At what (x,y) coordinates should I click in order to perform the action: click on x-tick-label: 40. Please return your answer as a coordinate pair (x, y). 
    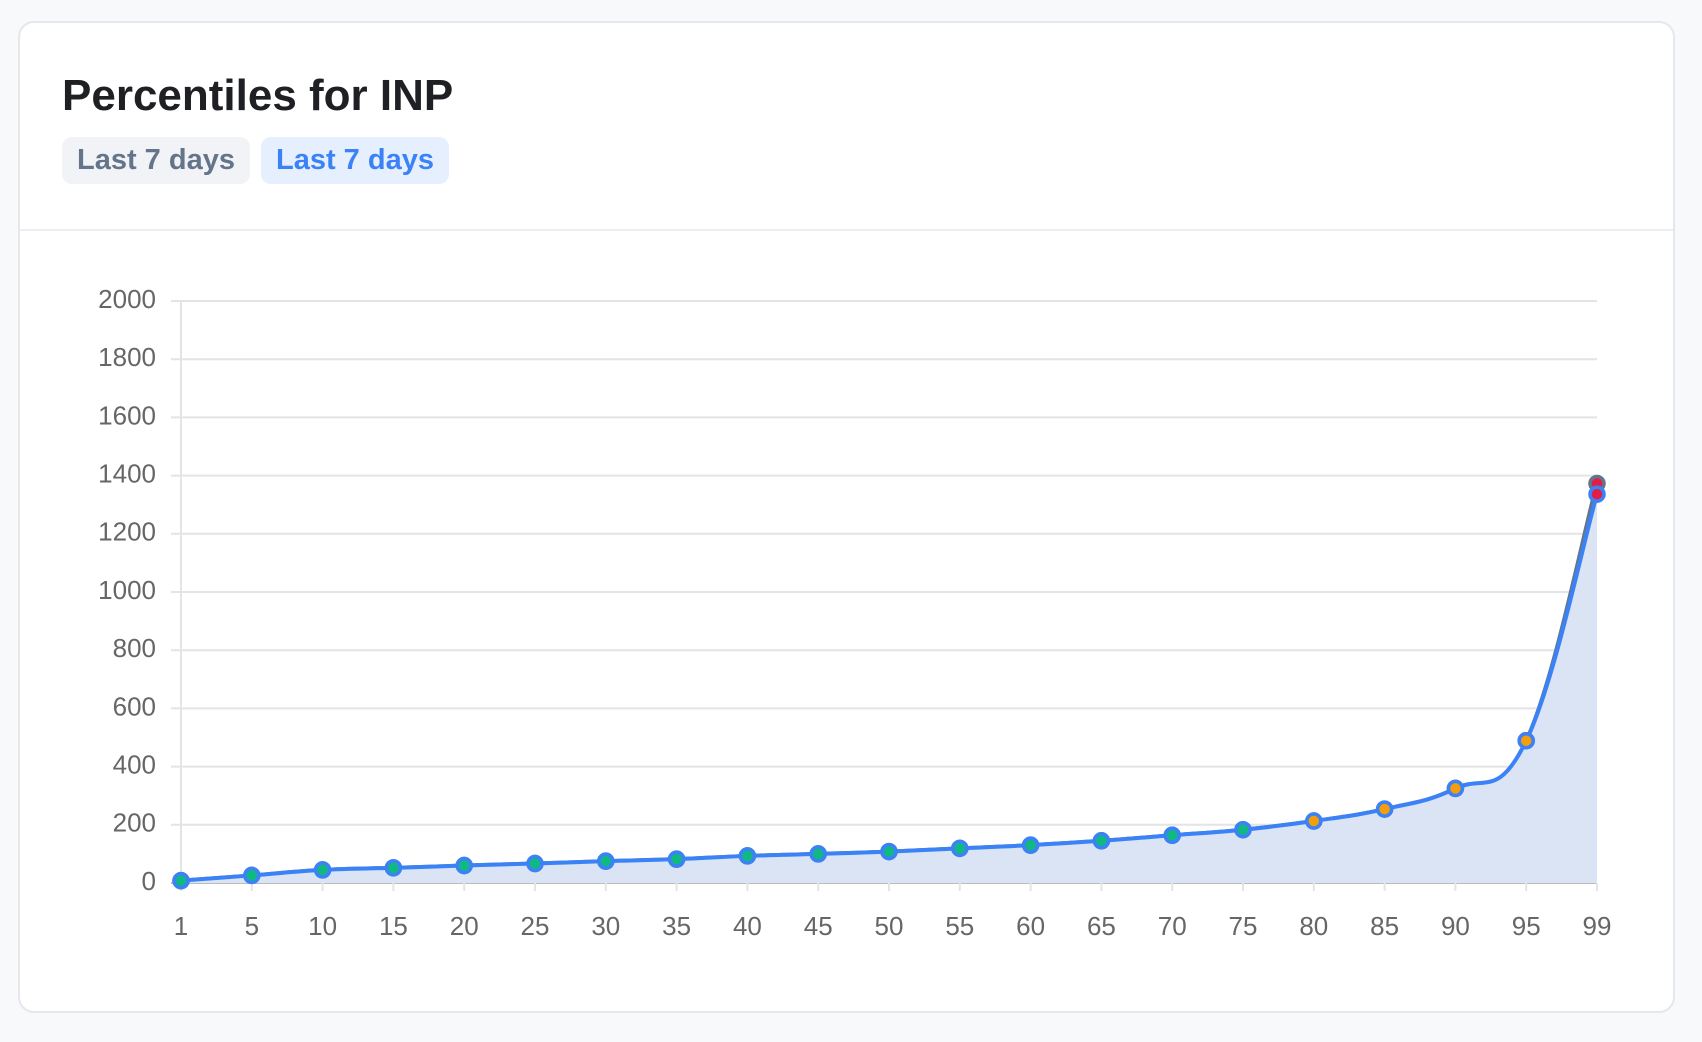
    Looking at the image, I should click on (747, 926).